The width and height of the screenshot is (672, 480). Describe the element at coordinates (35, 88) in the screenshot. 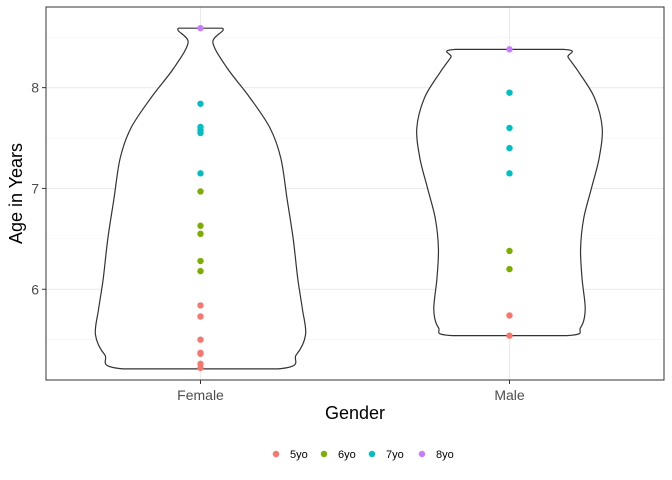

I see `y-tick-label: 8` at that location.